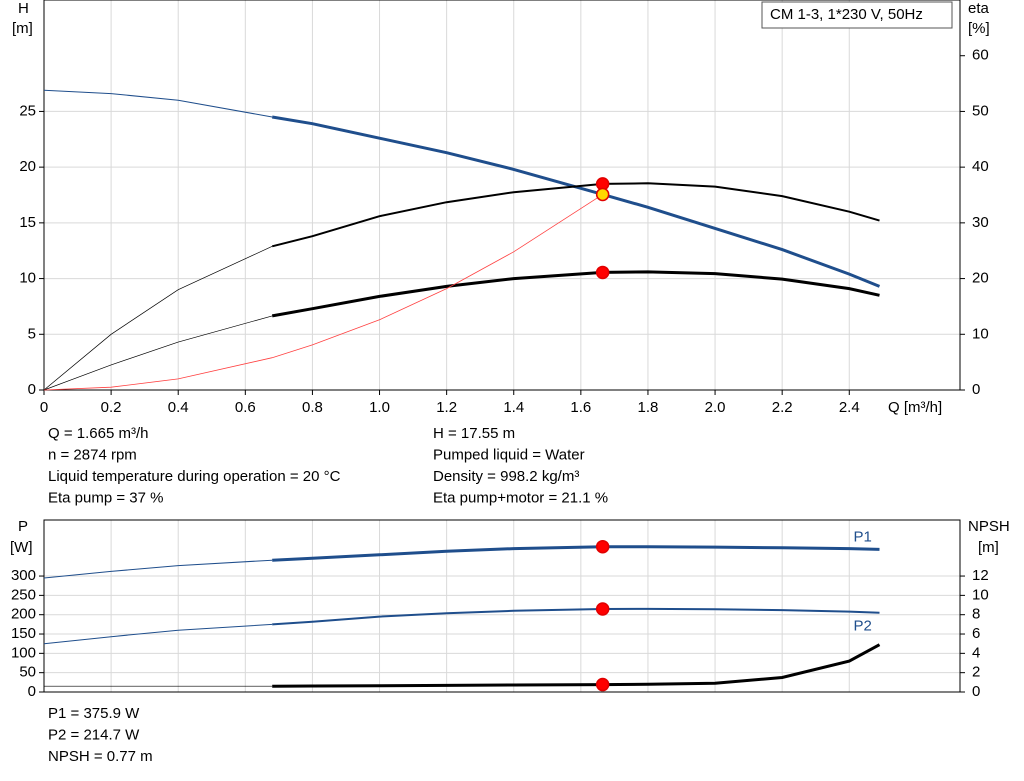 The height and width of the screenshot is (781, 1024). I want to click on y2-tick-label: 20, so click(980, 278).